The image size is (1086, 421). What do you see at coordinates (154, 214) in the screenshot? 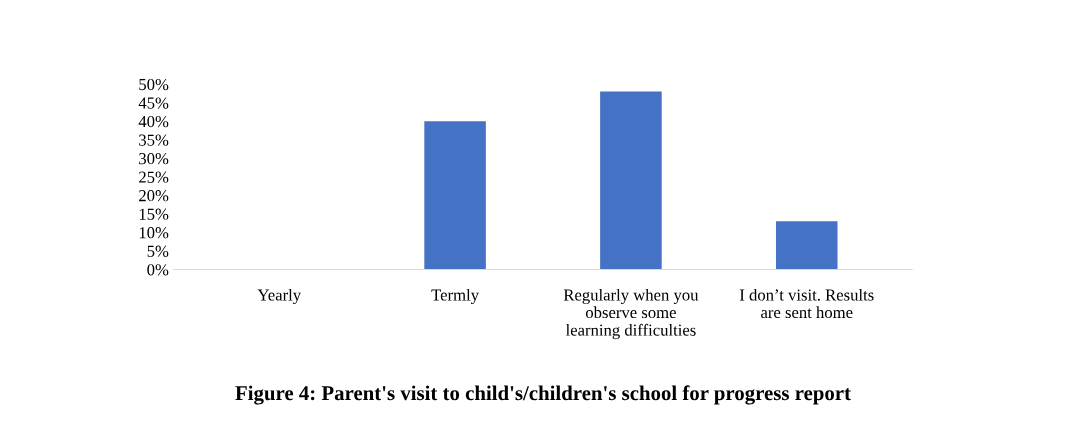
I see `y-tick-label: 15%` at bounding box center [154, 214].